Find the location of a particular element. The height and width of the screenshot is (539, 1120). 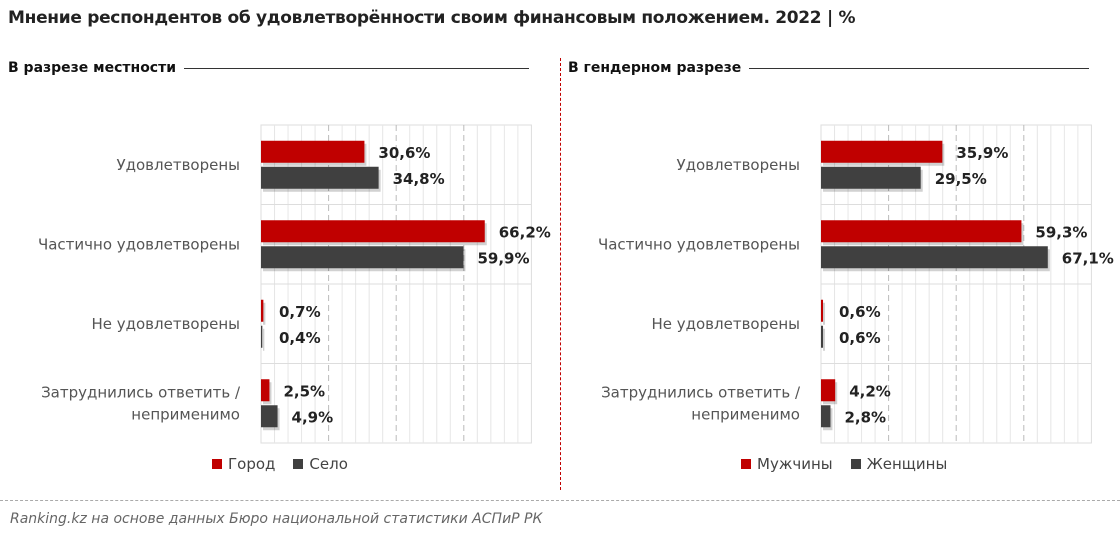

legend-item-city: Город is located at coordinates (243, 464).